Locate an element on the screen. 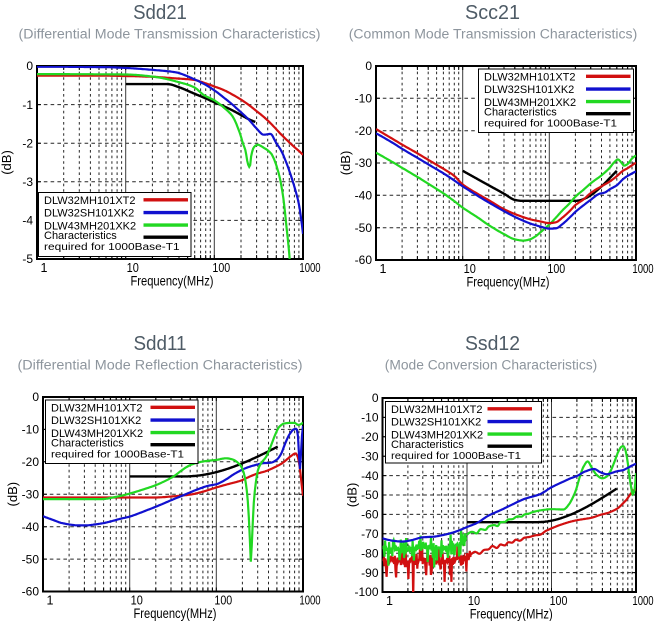 Image resolution: width=660 pixels, height=621 pixels. svg-text: -90 is located at coordinates (370, 573).